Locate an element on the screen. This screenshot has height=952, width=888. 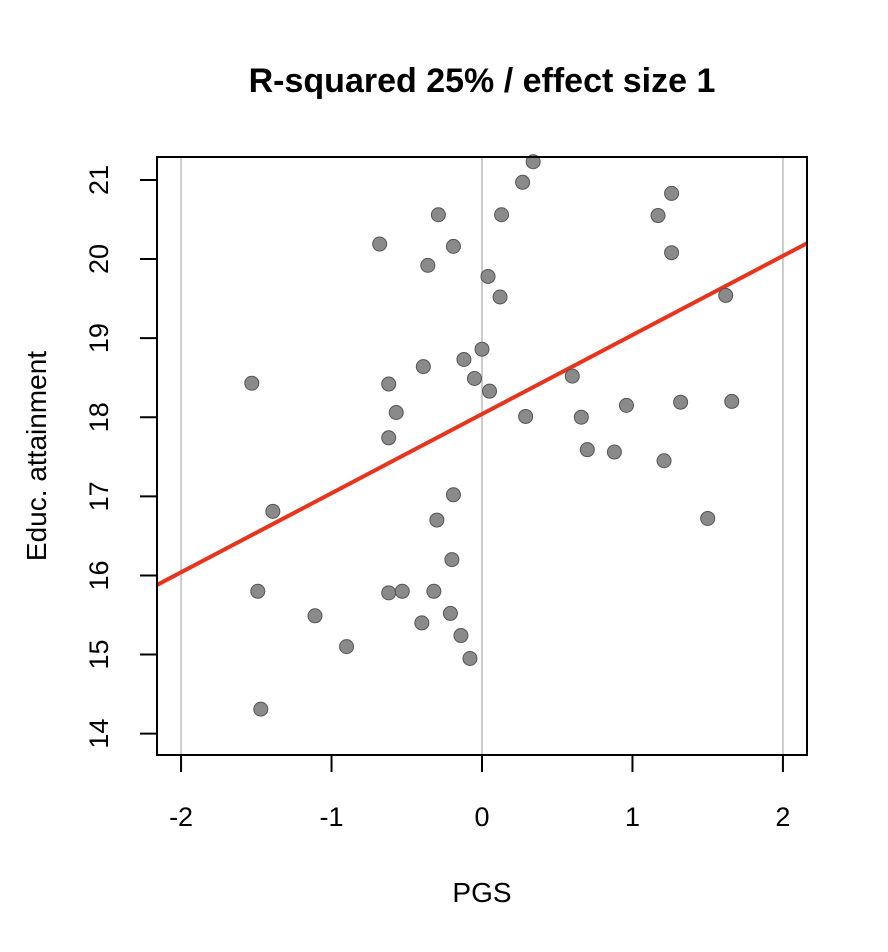
y-tick-label: 15 is located at coordinates (99, 655).